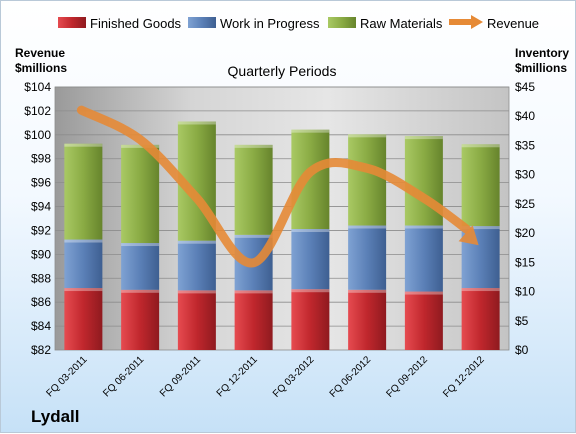  Describe the element at coordinates (541, 68) in the screenshot. I see `right-axis-title-line-2: $millions` at that location.